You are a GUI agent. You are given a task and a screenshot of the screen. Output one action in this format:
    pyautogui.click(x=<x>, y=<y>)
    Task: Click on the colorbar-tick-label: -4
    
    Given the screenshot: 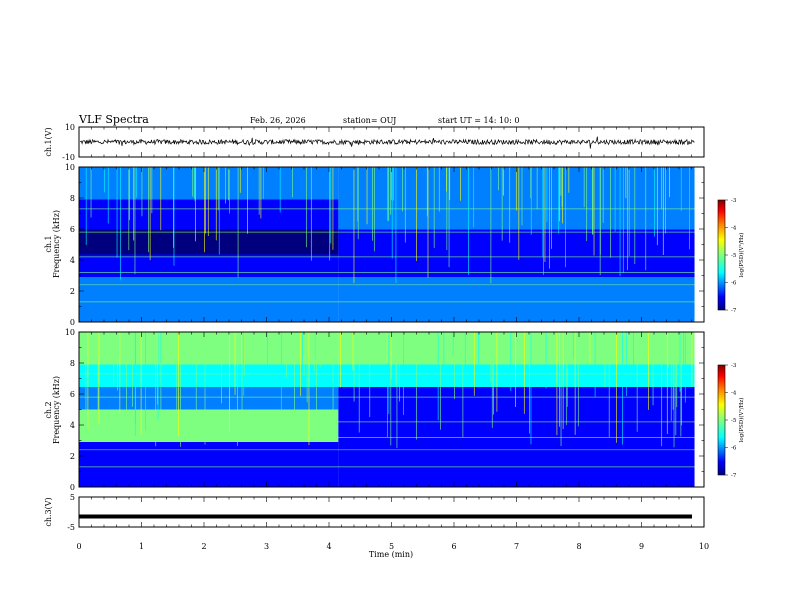 What is the action you would take?
    pyautogui.click(x=734, y=229)
    